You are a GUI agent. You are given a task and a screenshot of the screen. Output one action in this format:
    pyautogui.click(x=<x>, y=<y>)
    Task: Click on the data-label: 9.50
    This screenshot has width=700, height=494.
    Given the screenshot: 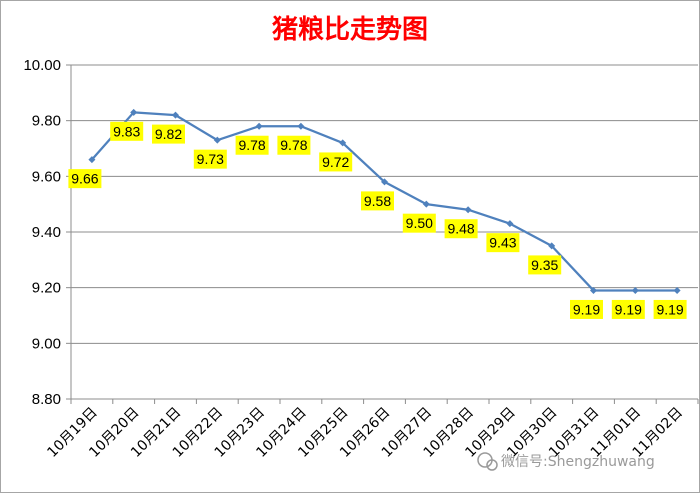 What is the action you would take?
    pyautogui.click(x=419, y=223)
    